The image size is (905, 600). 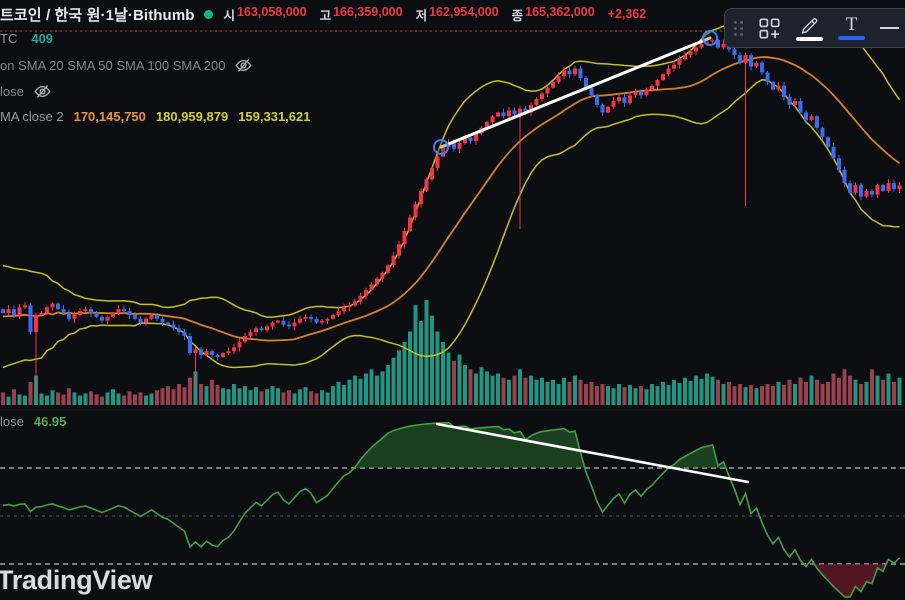 I want to click on line-tool-button, so click(x=889, y=28).